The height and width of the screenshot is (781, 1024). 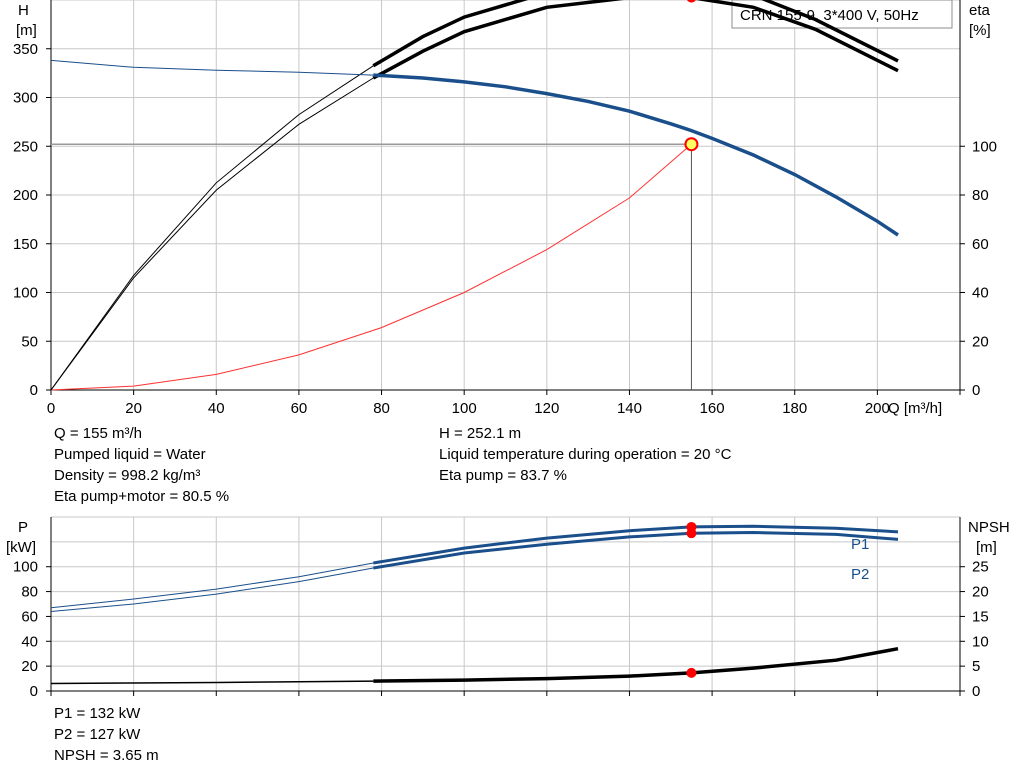 I want to click on pump-label: CRN 155-9, 3*400 V, 50Hz, so click(x=829, y=15).